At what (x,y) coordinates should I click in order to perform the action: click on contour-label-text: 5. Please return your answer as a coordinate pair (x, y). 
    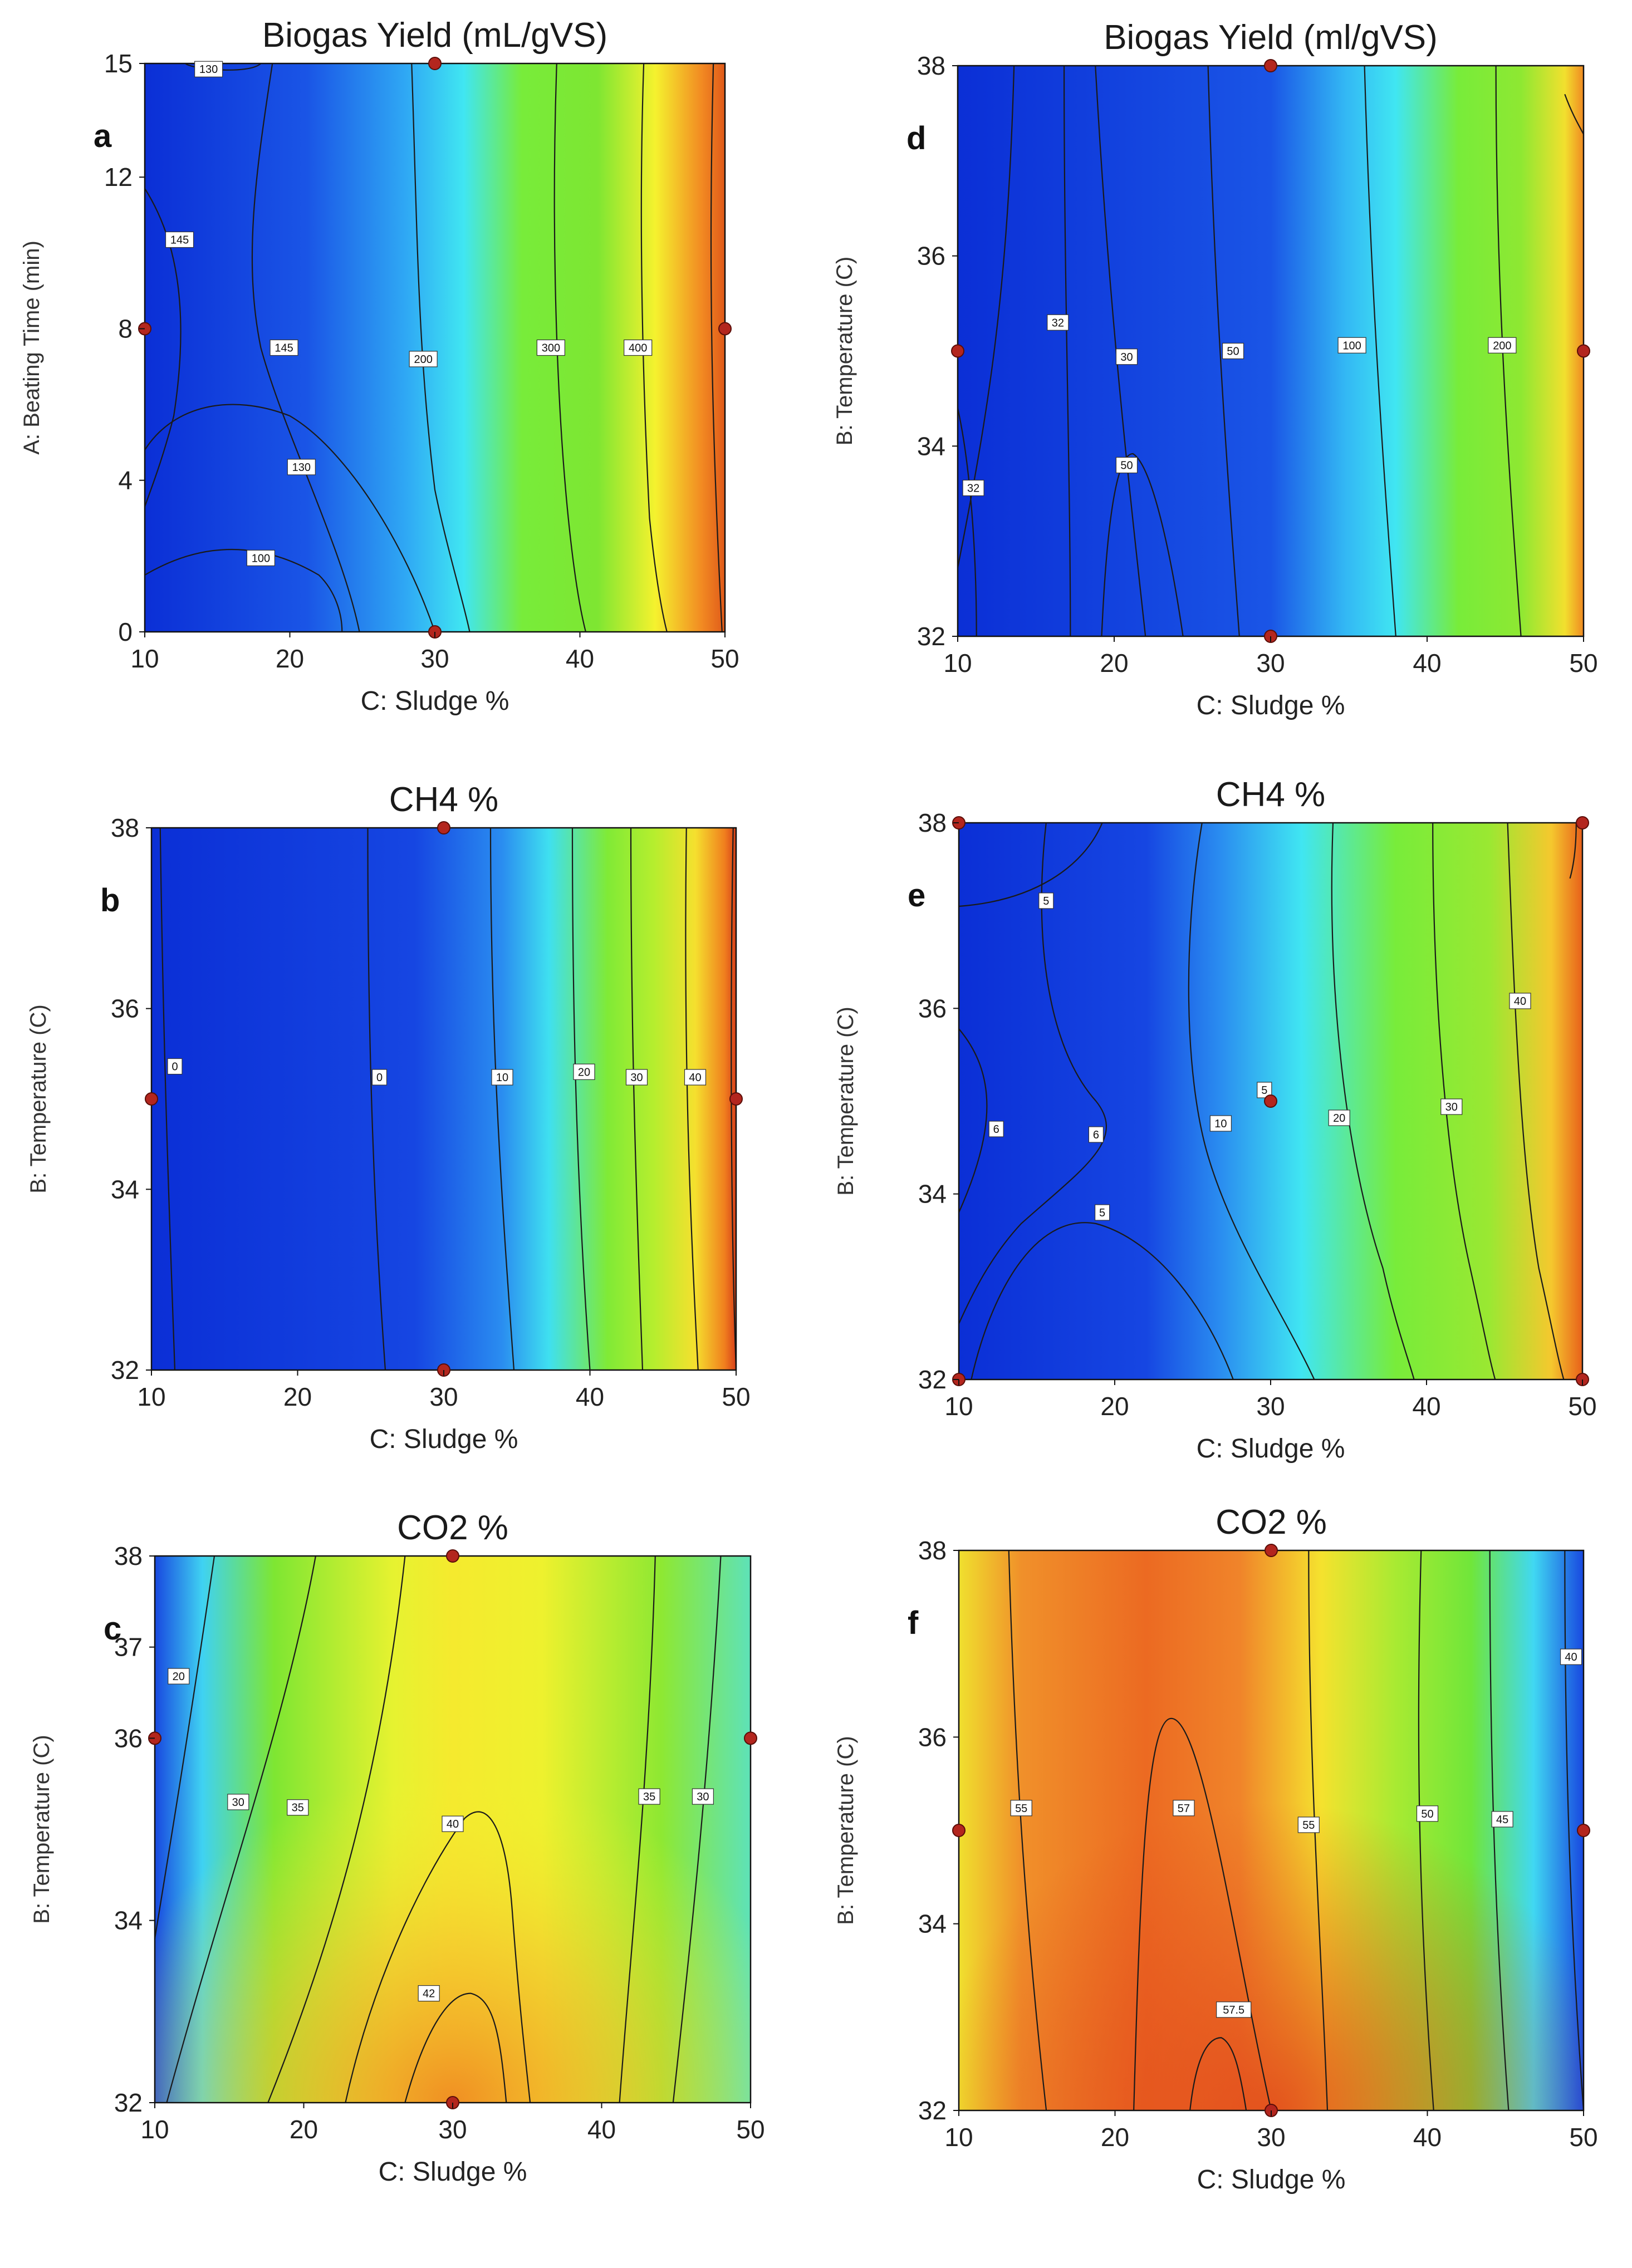
    Looking at the image, I should click on (1046, 901).